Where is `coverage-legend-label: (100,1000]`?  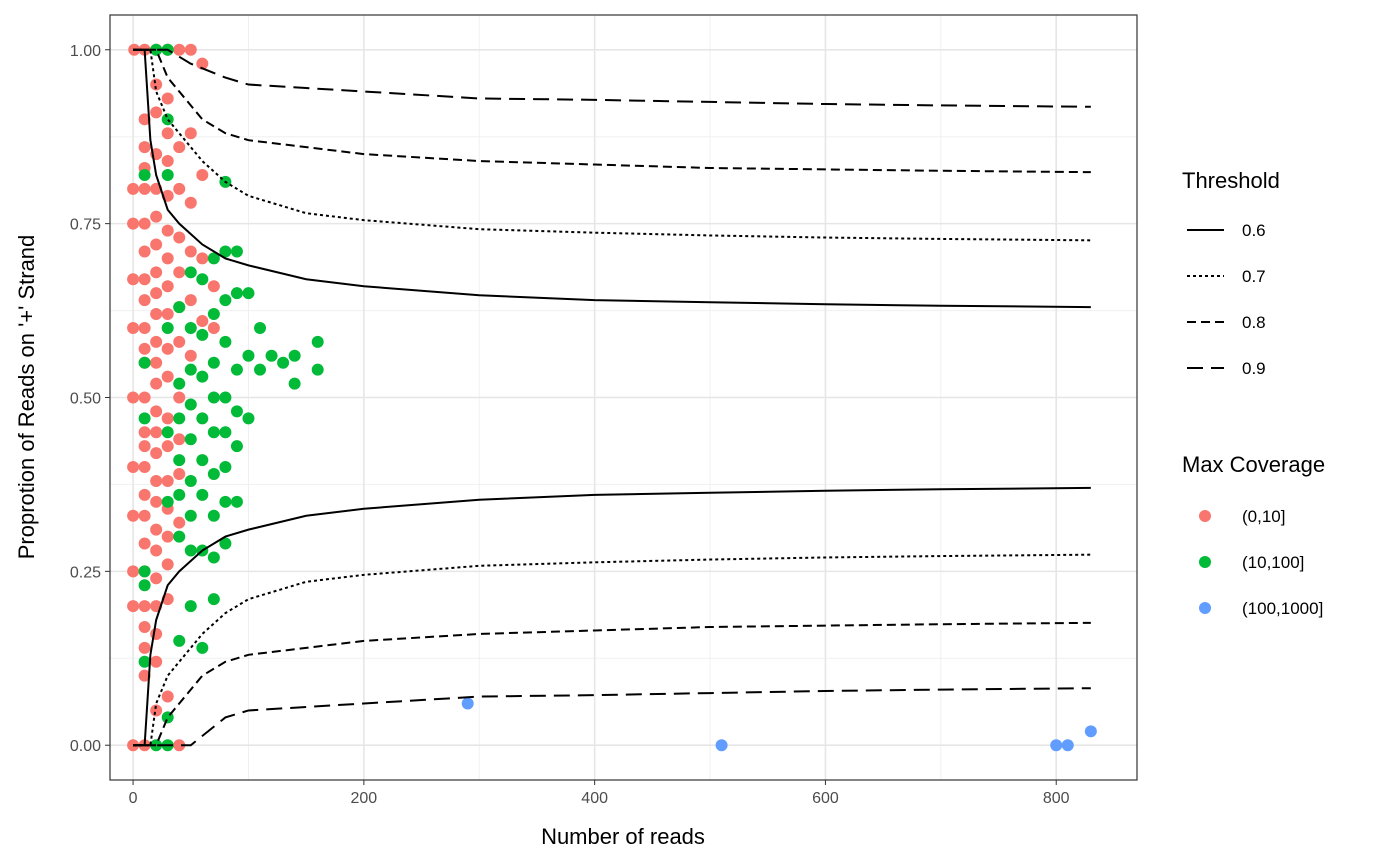
coverage-legend-label: (100,1000] is located at coordinates (1282, 608).